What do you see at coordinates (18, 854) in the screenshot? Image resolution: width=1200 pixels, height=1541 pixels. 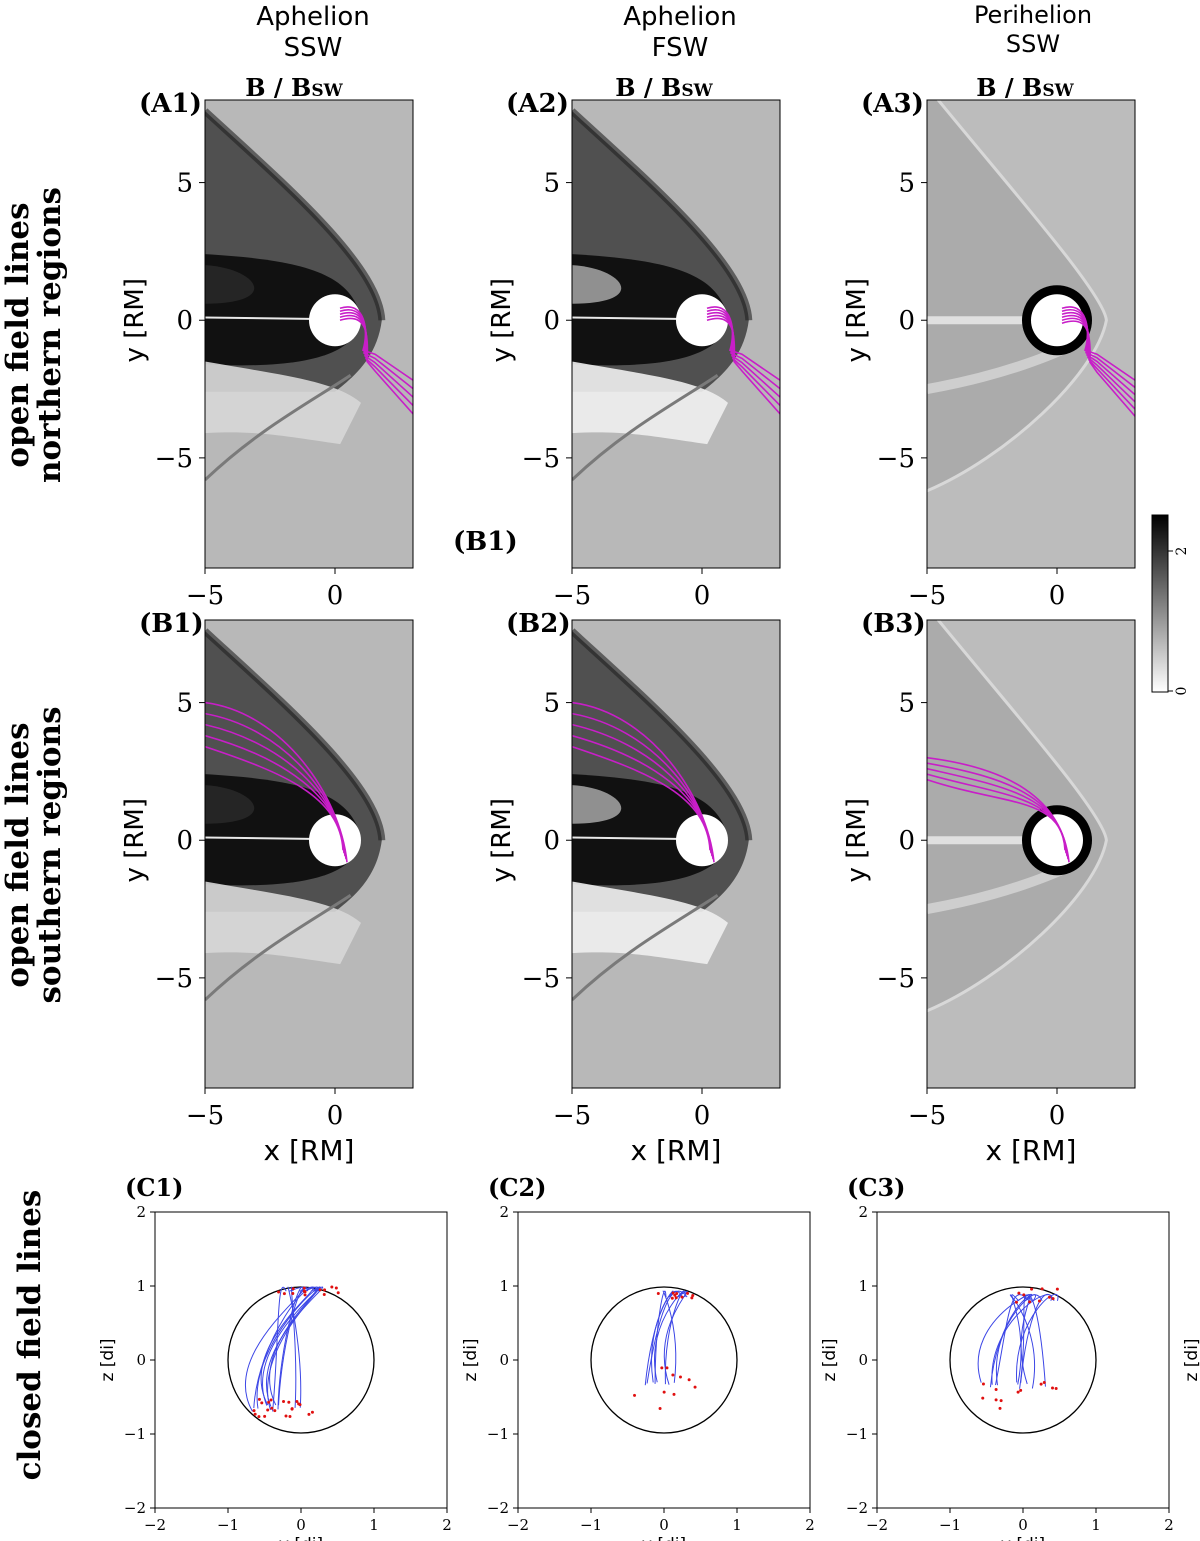 I see `row-2-label-line1: open field lines` at bounding box center [18, 854].